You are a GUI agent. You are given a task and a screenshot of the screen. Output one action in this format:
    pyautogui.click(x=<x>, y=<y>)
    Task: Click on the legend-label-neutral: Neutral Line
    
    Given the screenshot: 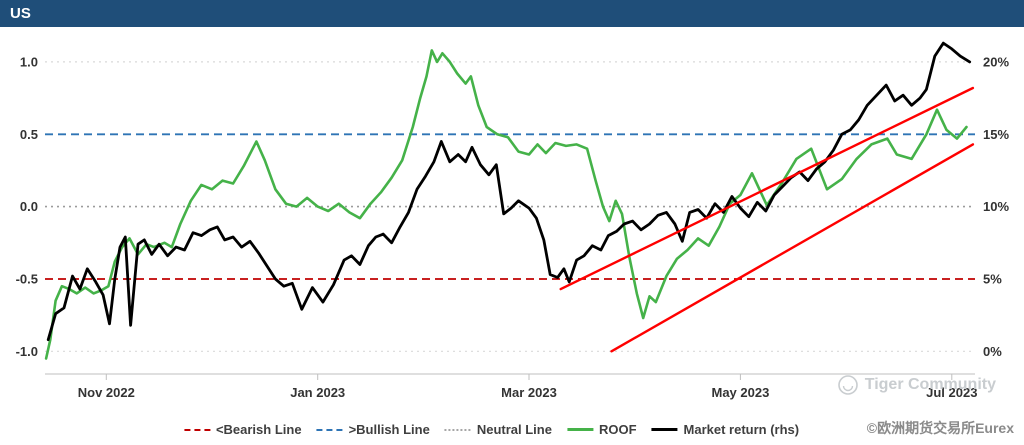 What is the action you would take?
    pyautogui.click(x=514, y=429)
    